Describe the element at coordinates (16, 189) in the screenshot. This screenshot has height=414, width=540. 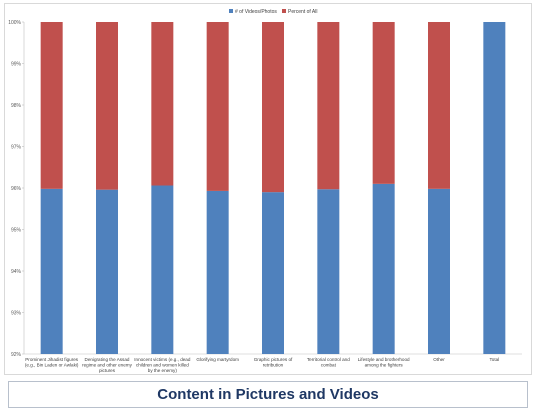
I see `y-tick-label: 96%` at that location.